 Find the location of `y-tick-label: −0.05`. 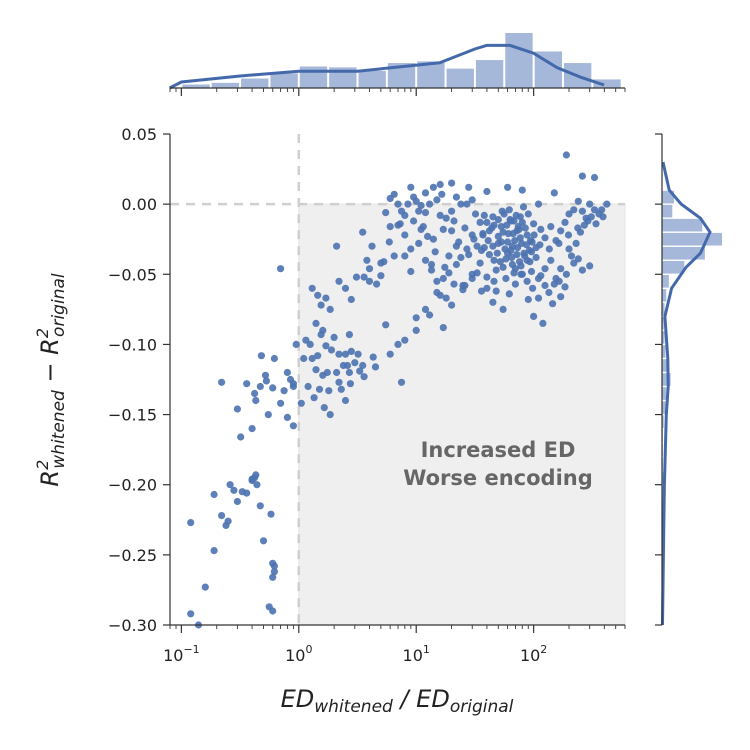

y-tick-label: −0.05 is located at coordinates (132, 274).